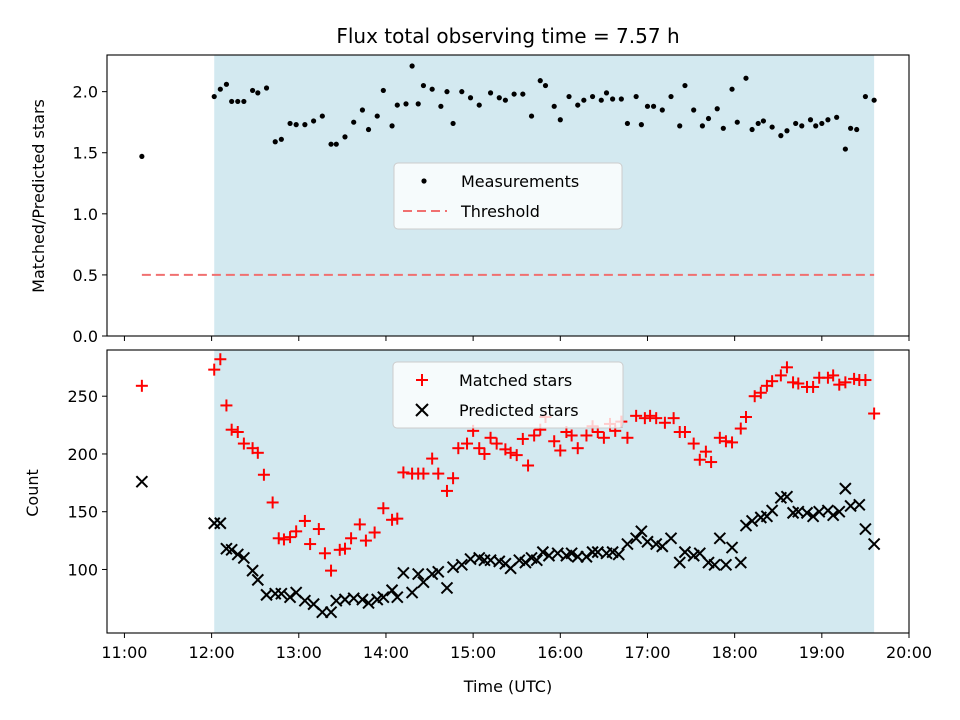 This screenshot has width=960, height=720. Describe the element at coordinates (82, 396) in the screenshot. I see `y-tick-label: 250` at that location.